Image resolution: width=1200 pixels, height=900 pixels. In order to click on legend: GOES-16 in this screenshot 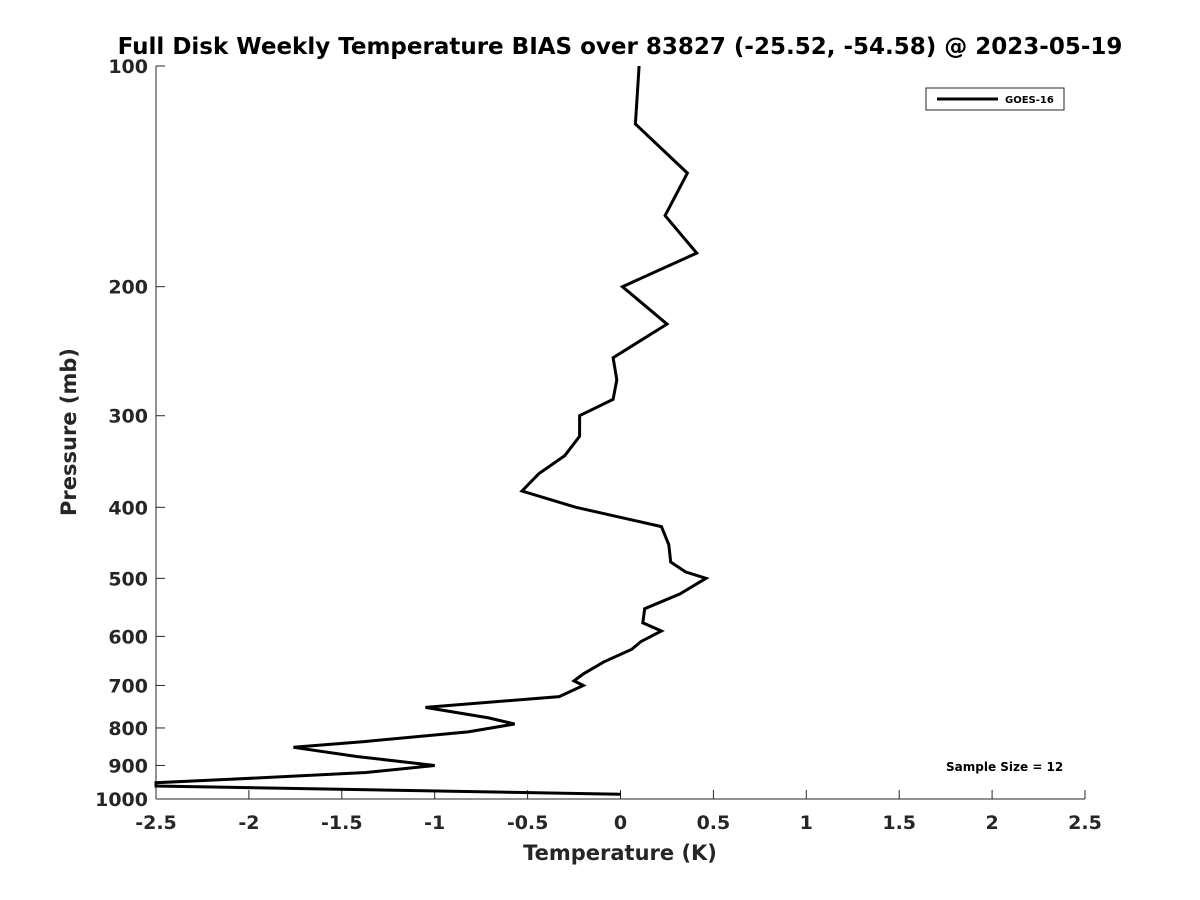, I will do `click(995, 99)`.